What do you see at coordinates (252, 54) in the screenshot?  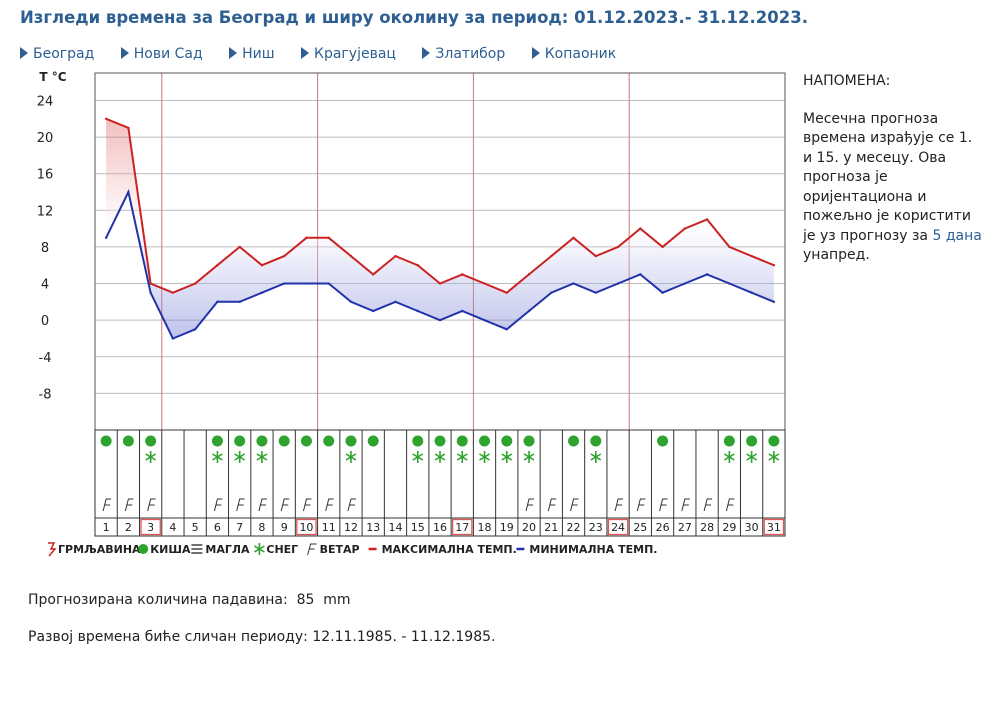 I see `nav-link-nis: Ниш` at bounding box center [252, 54].